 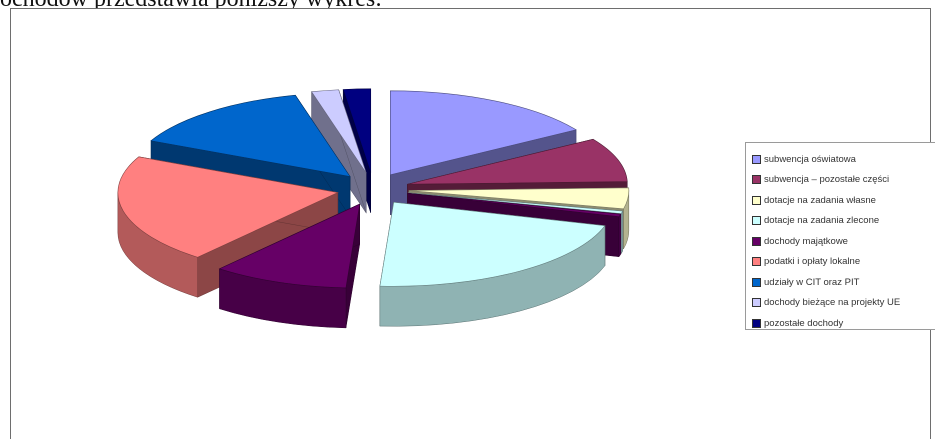 I want to click on legend-item: udziały w CIT oraz PIT, so click(x=843, y=282).